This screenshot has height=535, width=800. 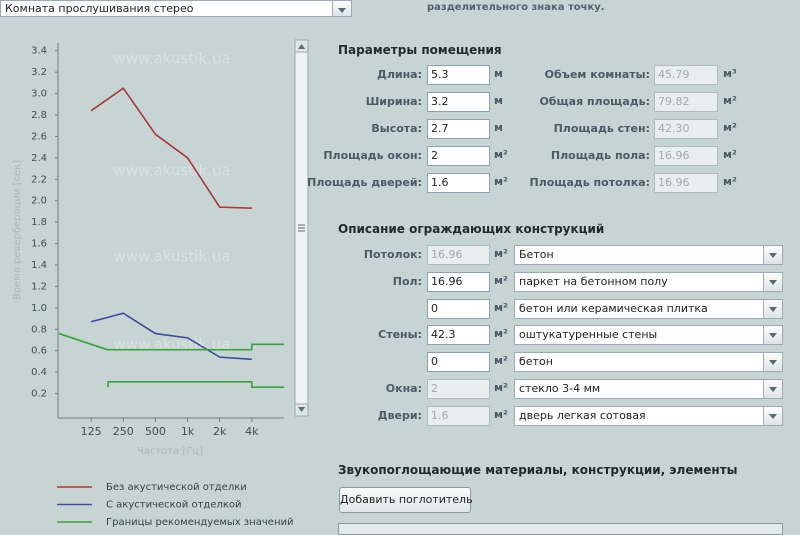 I want to click on field-label: Площадь стен:, so click(x=601, y=128).